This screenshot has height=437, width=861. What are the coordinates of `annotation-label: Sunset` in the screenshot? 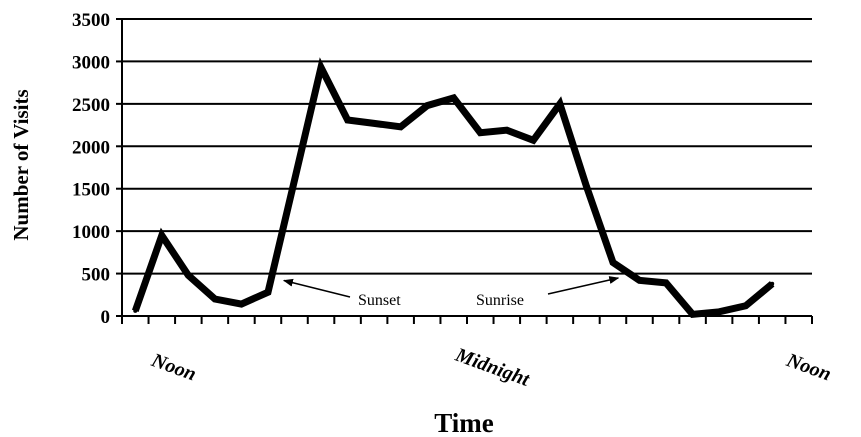 It's located at (379, 300).